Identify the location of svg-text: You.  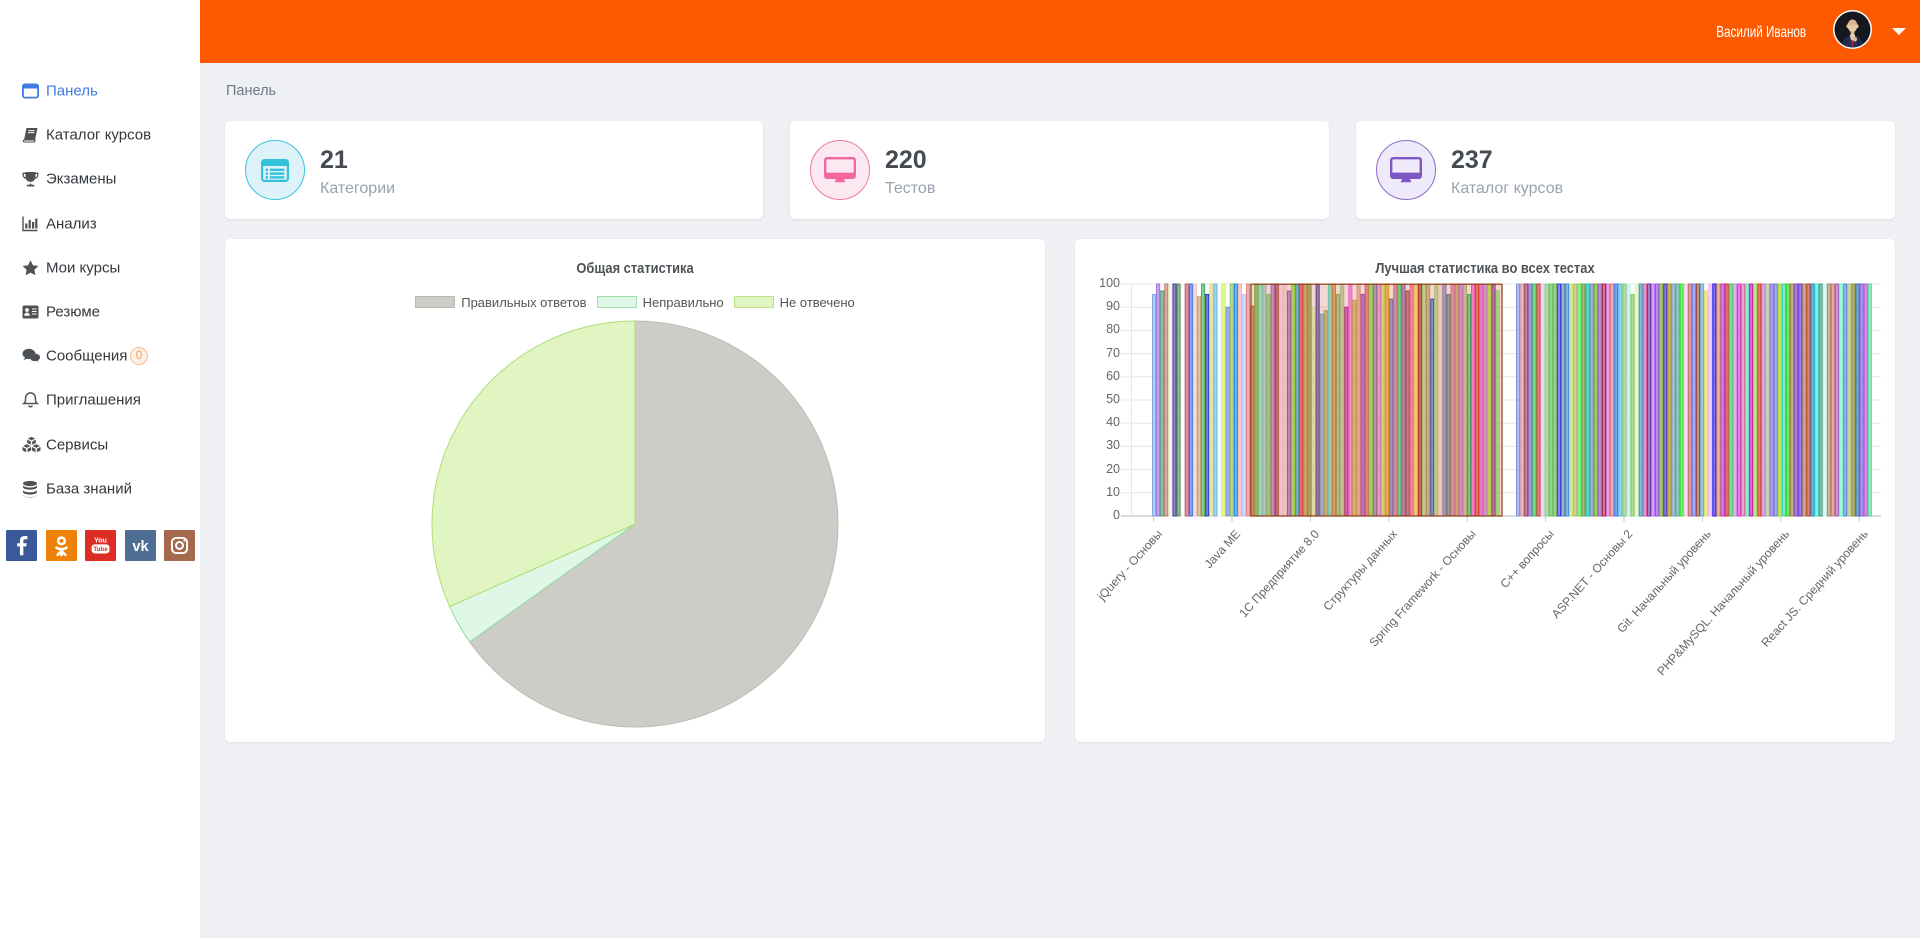
(100, 541).